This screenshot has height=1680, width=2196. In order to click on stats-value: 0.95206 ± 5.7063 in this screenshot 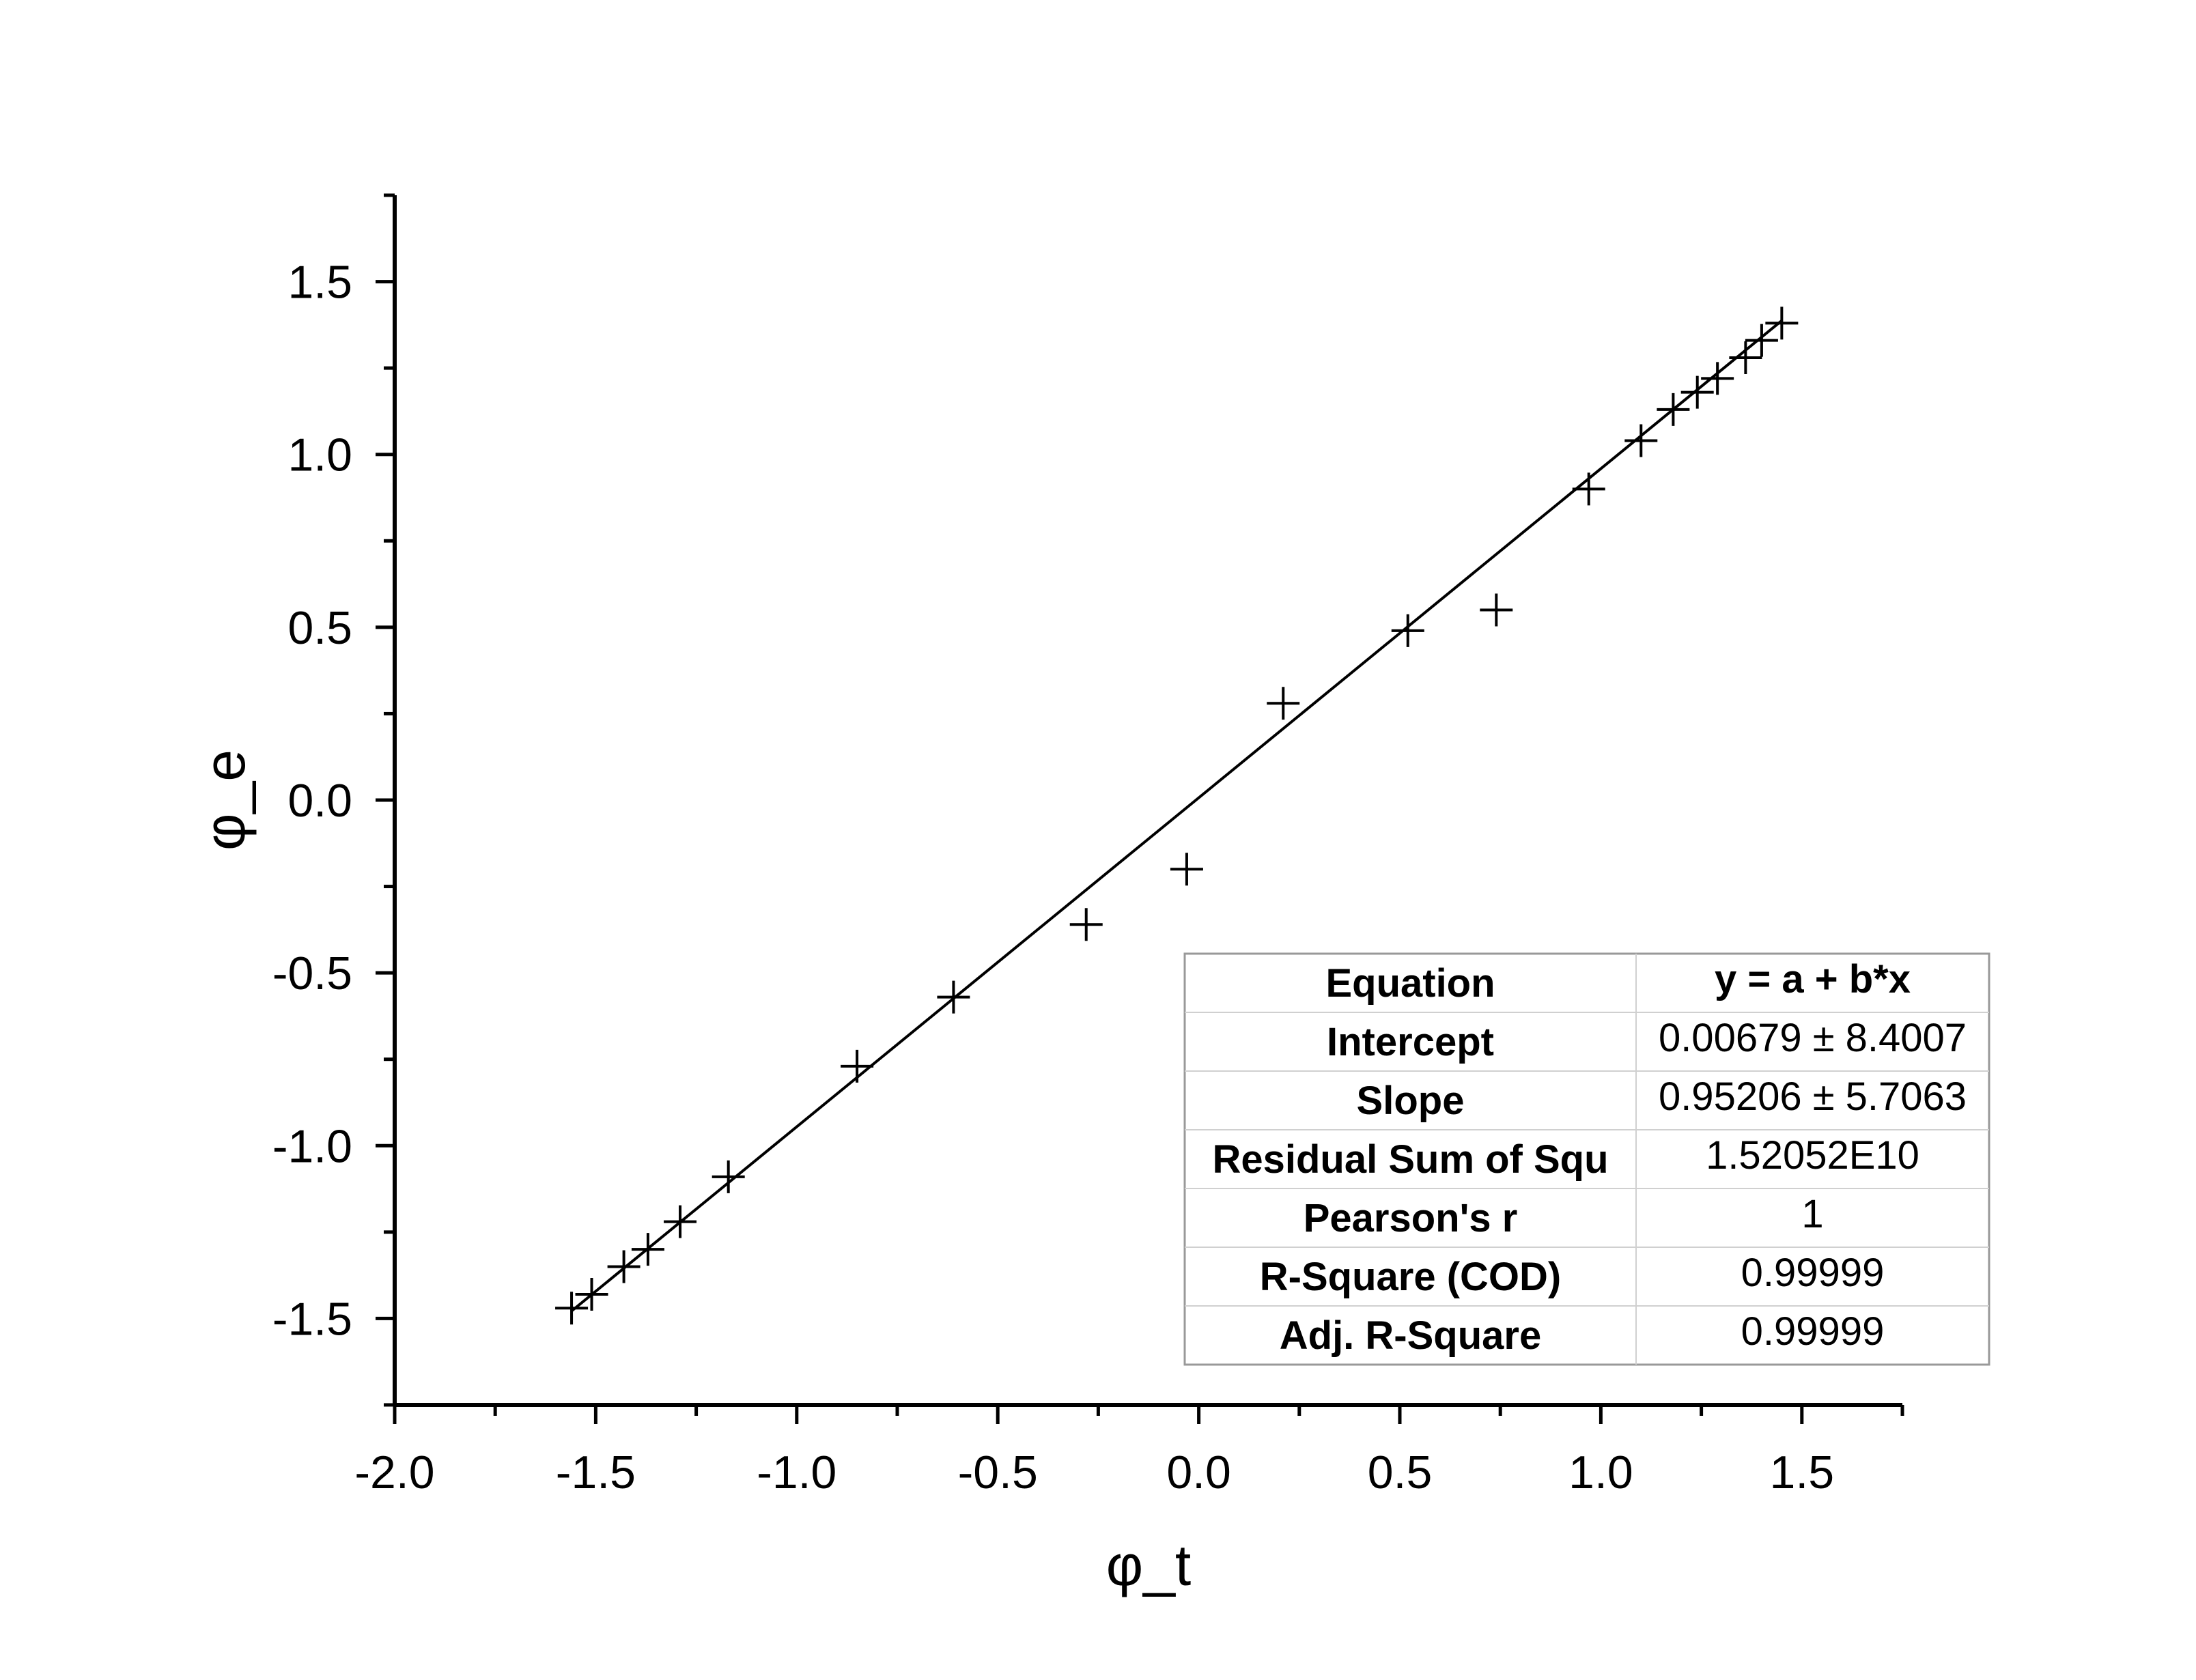, I will do `click(1813, 1096)`.